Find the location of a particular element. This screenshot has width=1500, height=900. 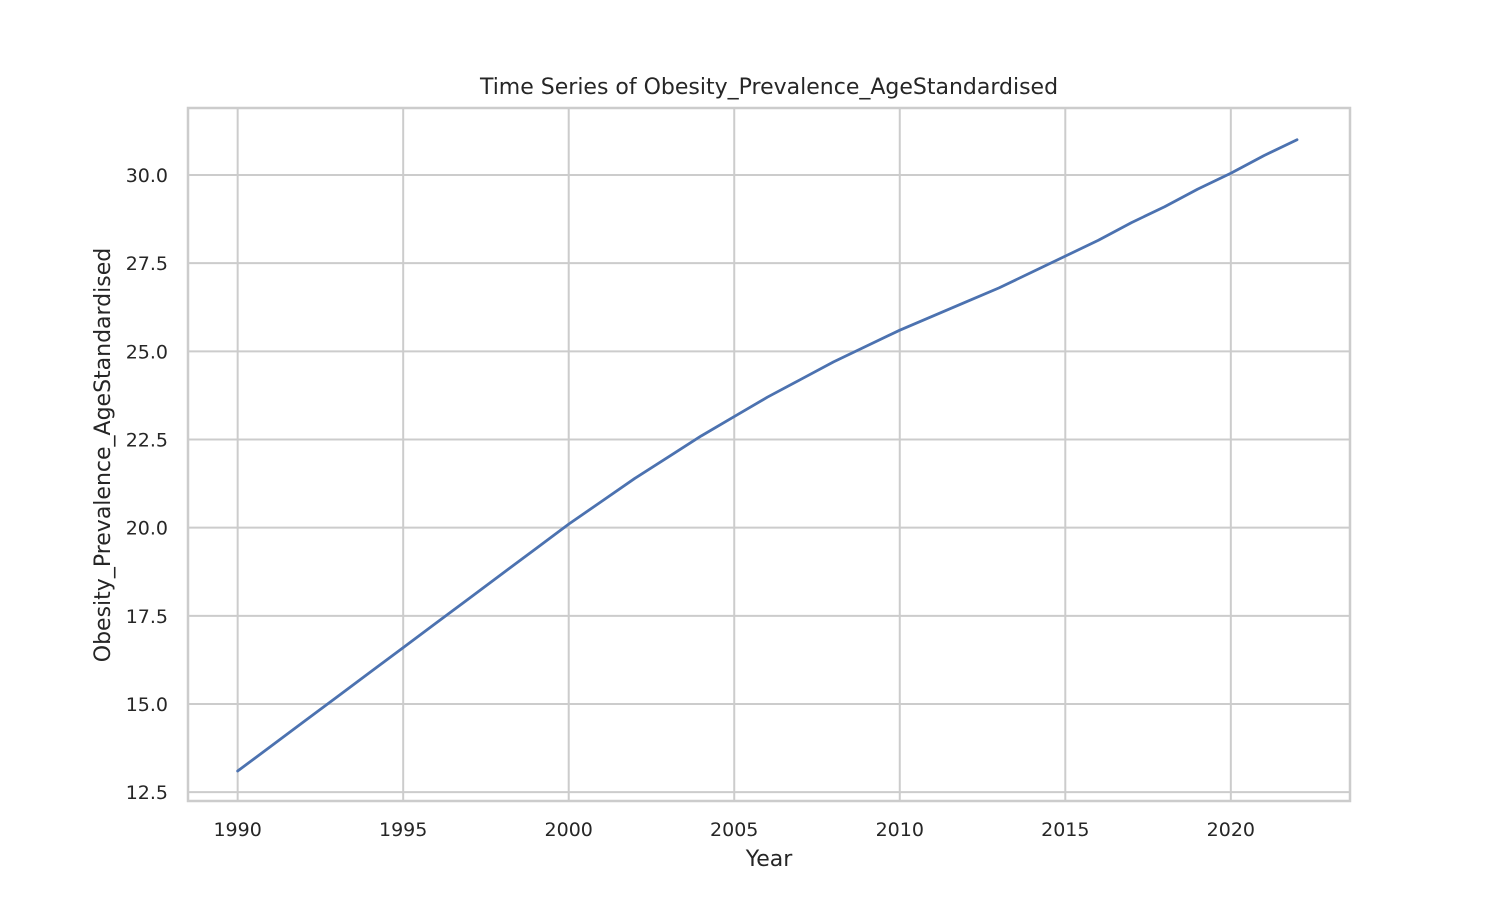

y-axis-label: Obesity_Prevalence_AgeStandardised is located at coordinates (103, 455).